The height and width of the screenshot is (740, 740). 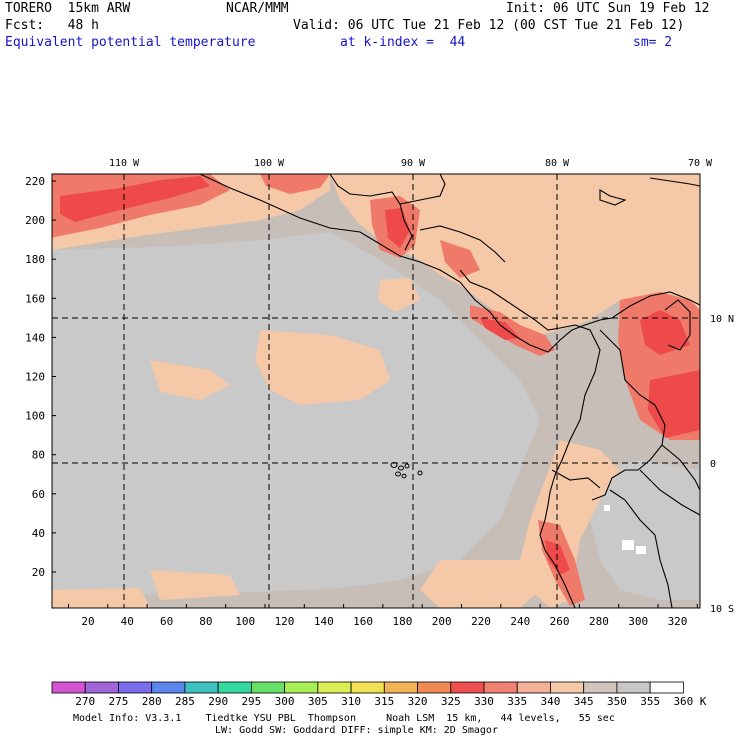 I want to click on model-title: TORERO 15km ARW, so click(x=68, y=8).